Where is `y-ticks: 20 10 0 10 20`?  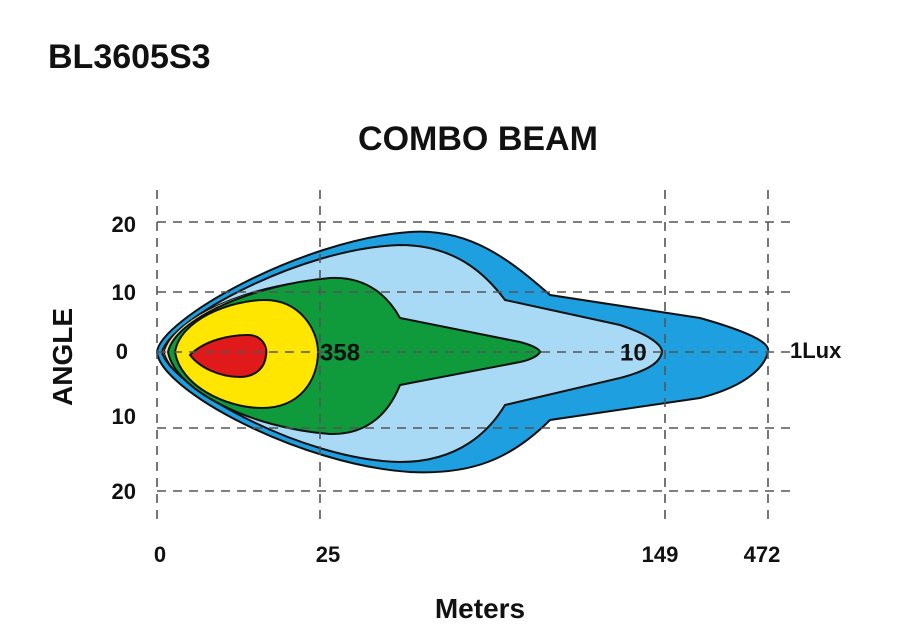 y-ticks: 20 10 0 10 20 is located at coordinates (124, 358).